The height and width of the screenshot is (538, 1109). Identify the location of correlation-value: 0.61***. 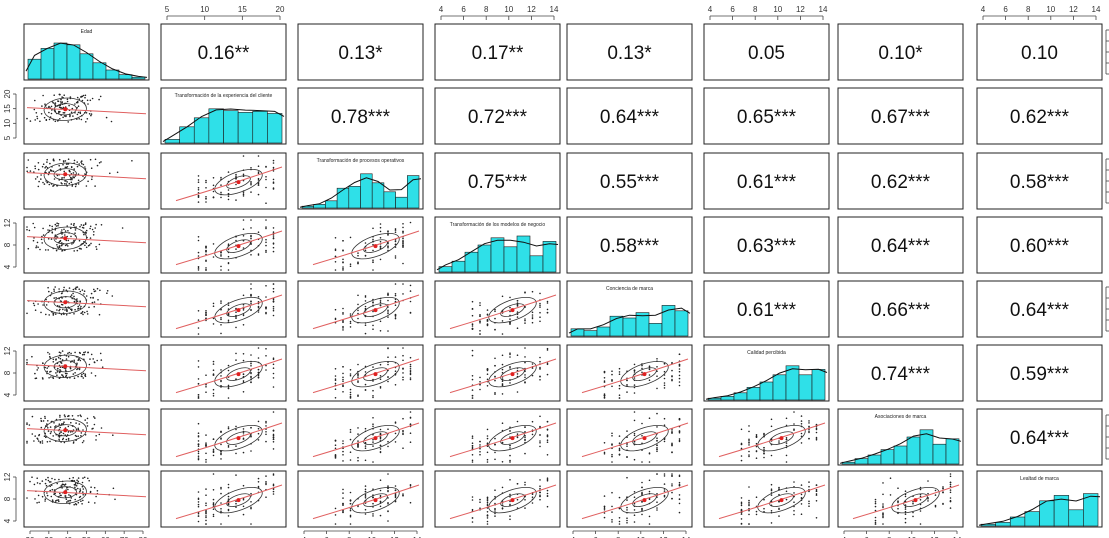
(767, 310).